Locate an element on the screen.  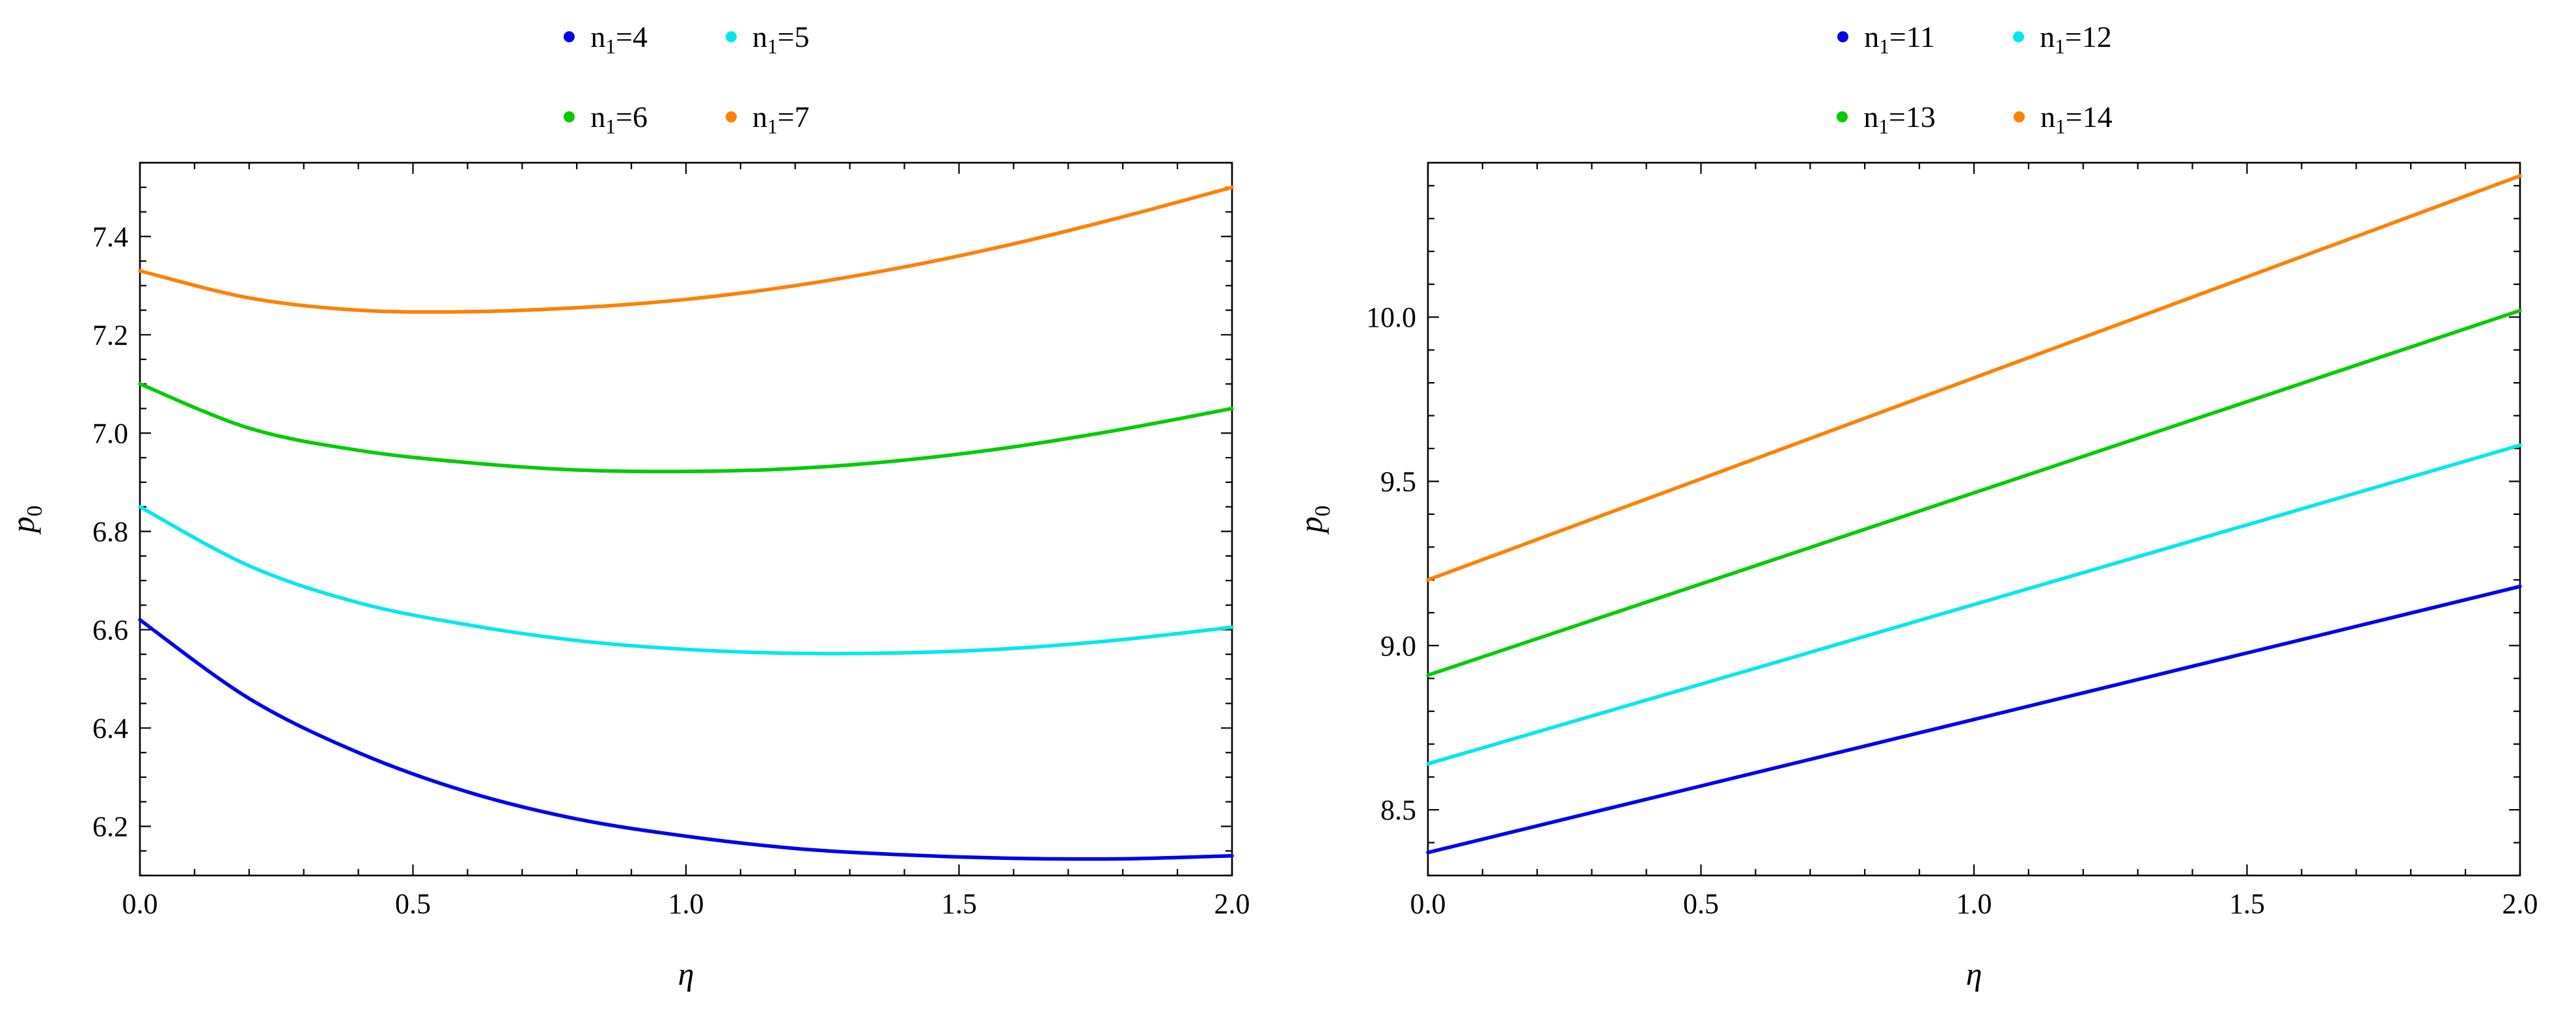
legend-label: n1=12 is located at coordinates (2076, 39).